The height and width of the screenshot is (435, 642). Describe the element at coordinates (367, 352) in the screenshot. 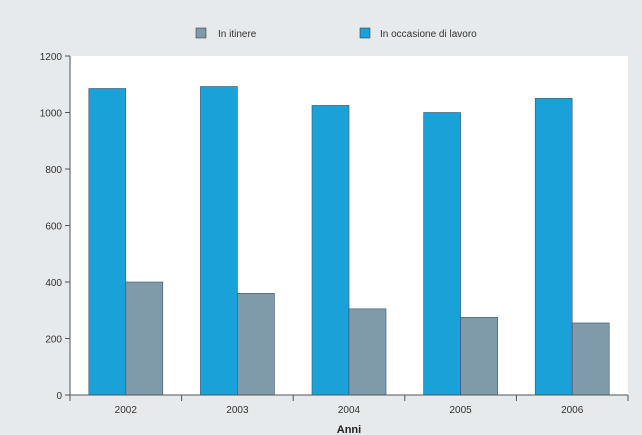

I see `bar-in-itinere-2004` at that location.